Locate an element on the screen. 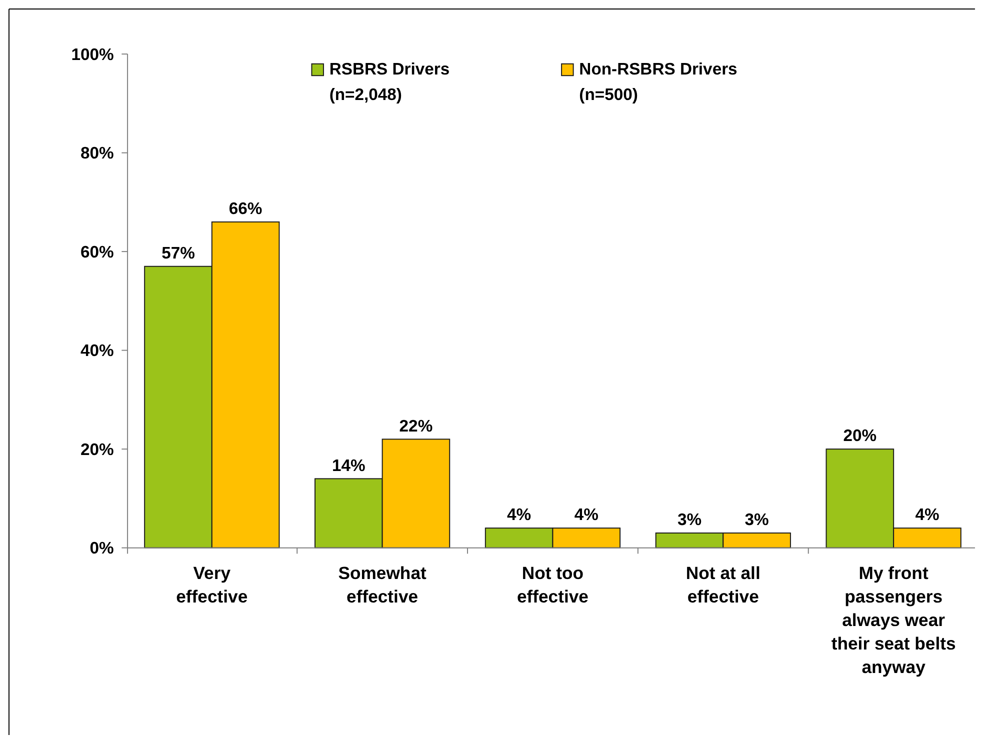 The width and height of the screenshot is (987, 742). data-label: 14% is located at coordinates (349, 465).